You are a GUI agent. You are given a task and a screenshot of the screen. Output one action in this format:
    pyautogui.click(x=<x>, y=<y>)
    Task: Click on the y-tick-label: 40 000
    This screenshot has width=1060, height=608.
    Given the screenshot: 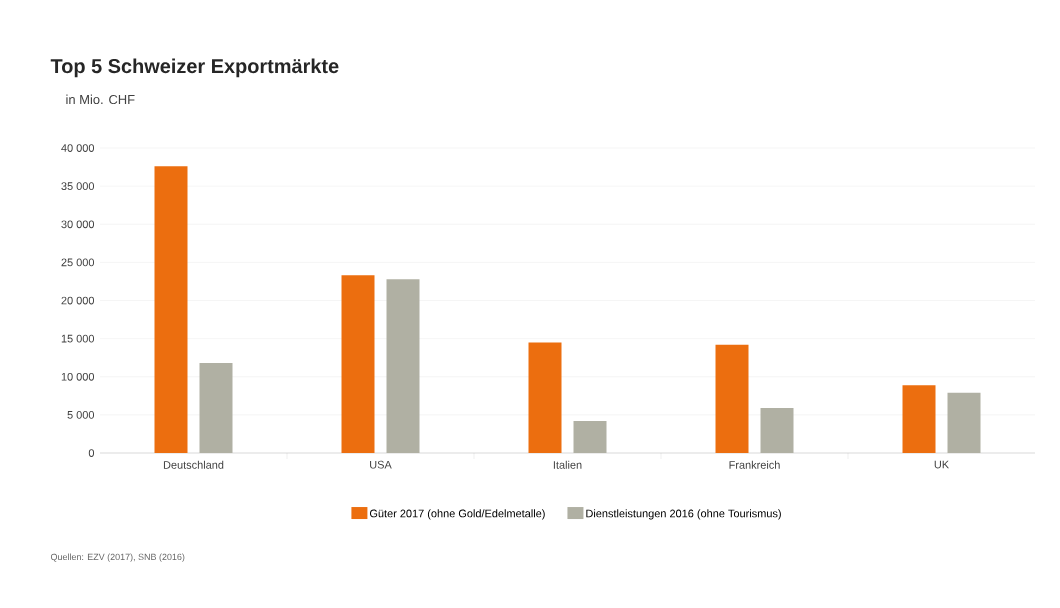 What is the action you would take?
    pyautogui.click(x=78, y=148)
    